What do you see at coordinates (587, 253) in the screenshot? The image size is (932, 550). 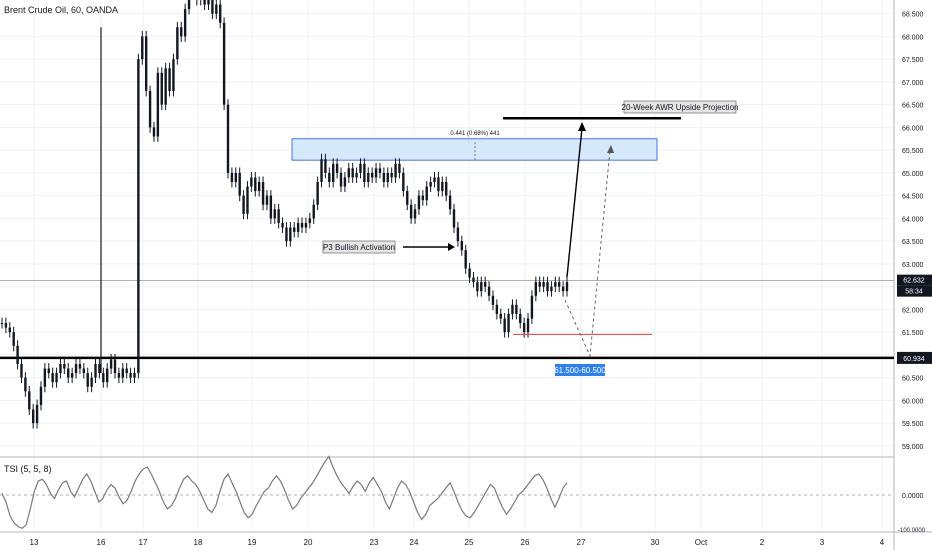 I see `dashed-scenario-path` at bounding box center [587, 253].